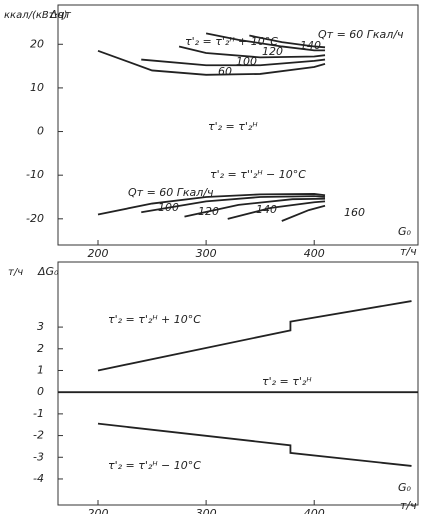  I want to click on annotation: τ'₂ = τ''₂ᴴ − 10°C, so click(258, 174).